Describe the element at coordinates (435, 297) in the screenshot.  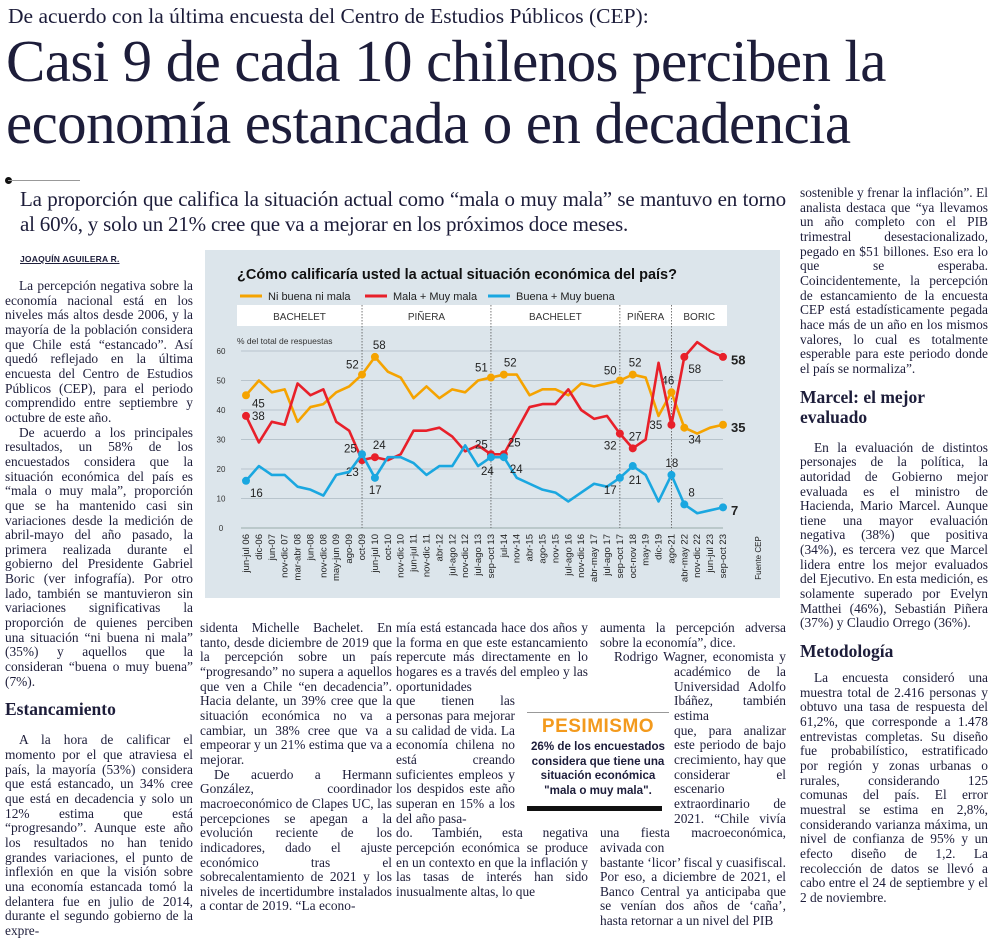
I see `legend-label: Mala + Muy mala` at that location.